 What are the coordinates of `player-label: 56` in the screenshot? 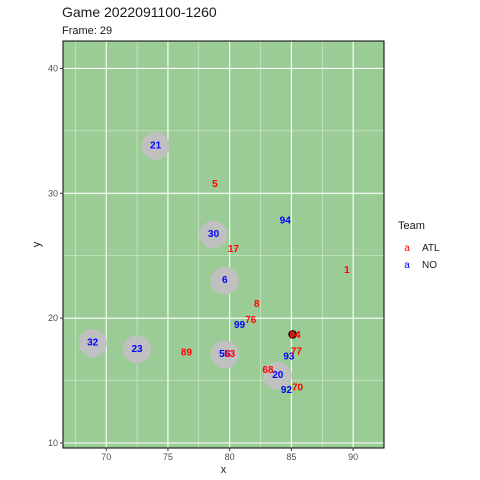 It's located at (225, 354).